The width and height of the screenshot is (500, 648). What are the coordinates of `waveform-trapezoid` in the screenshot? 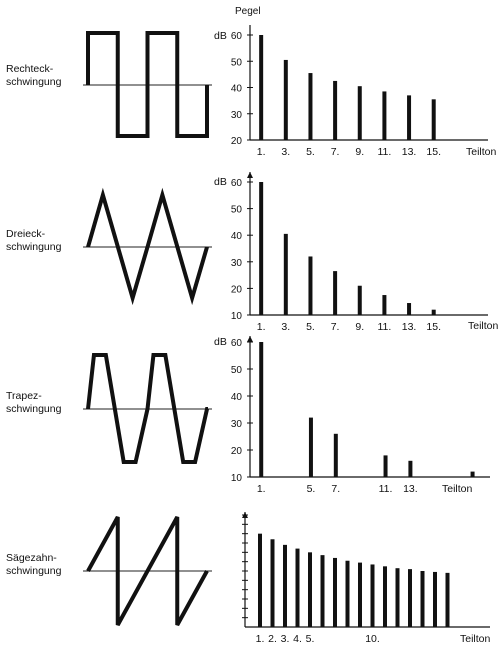 It's located at (147, 408).